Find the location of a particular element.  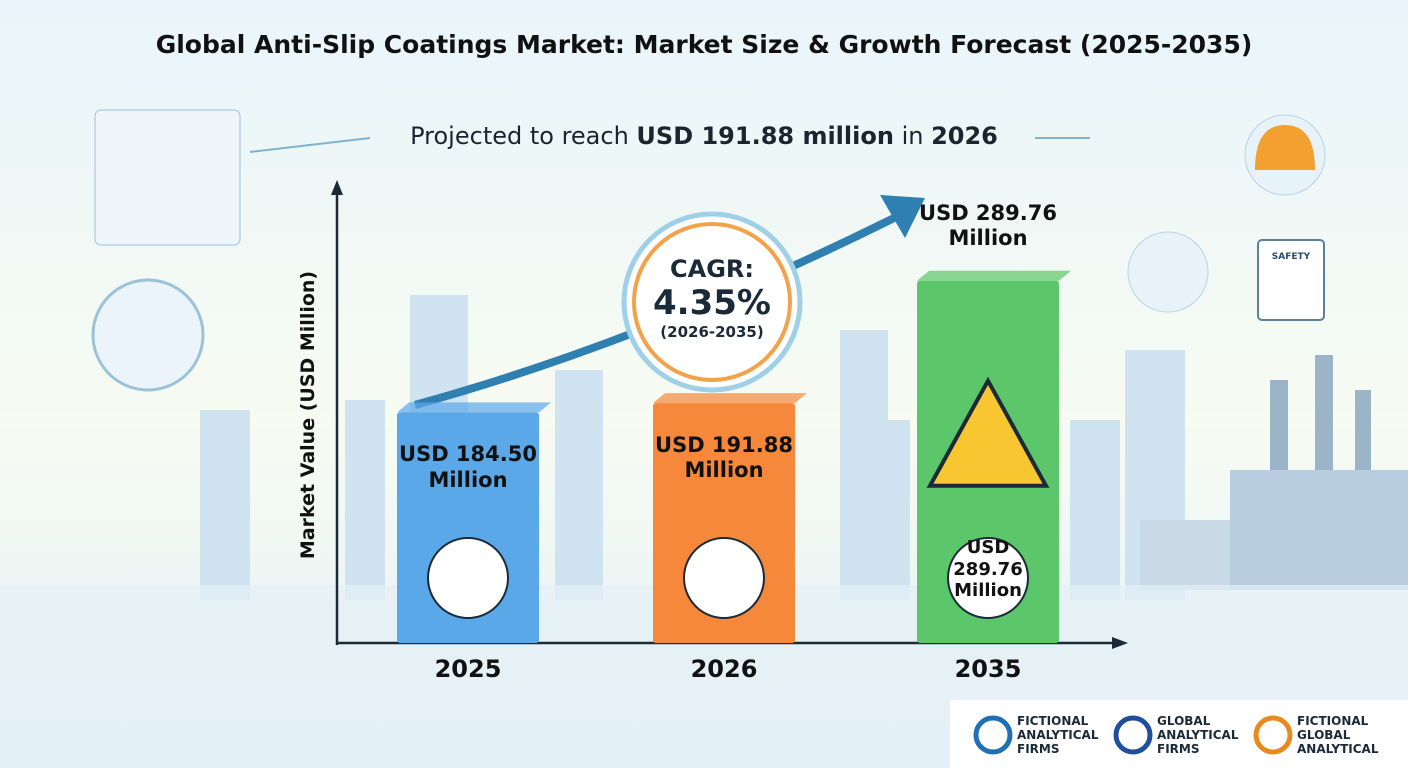

cagr-period: (2026-2035) is located at coordinates (712, 332).